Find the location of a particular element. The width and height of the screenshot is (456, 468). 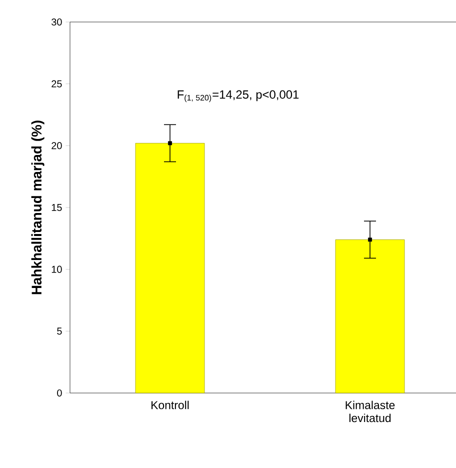

annotation: F$_{(1, 520)}$=14,25, p<0,001 is located at coordinates (238, 96).